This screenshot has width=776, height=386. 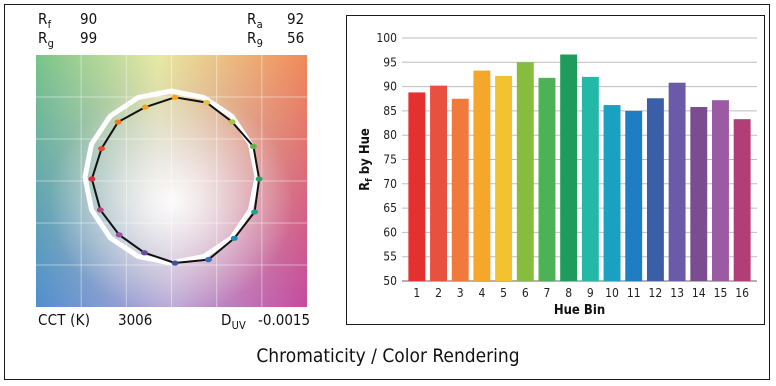 What do you see at coordinates (699, 293) in the screenshot?
I see `x-tick-label: 14` at bounding box center [699, 293].